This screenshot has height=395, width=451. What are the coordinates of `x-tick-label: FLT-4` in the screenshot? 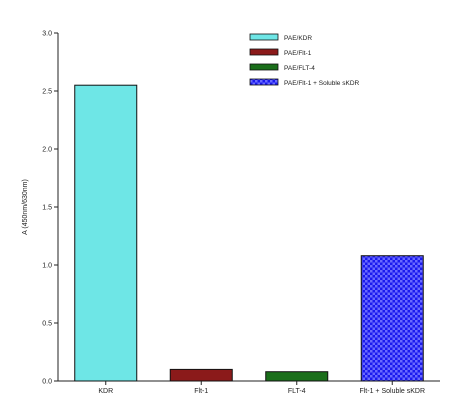 It's located at (297, 391).